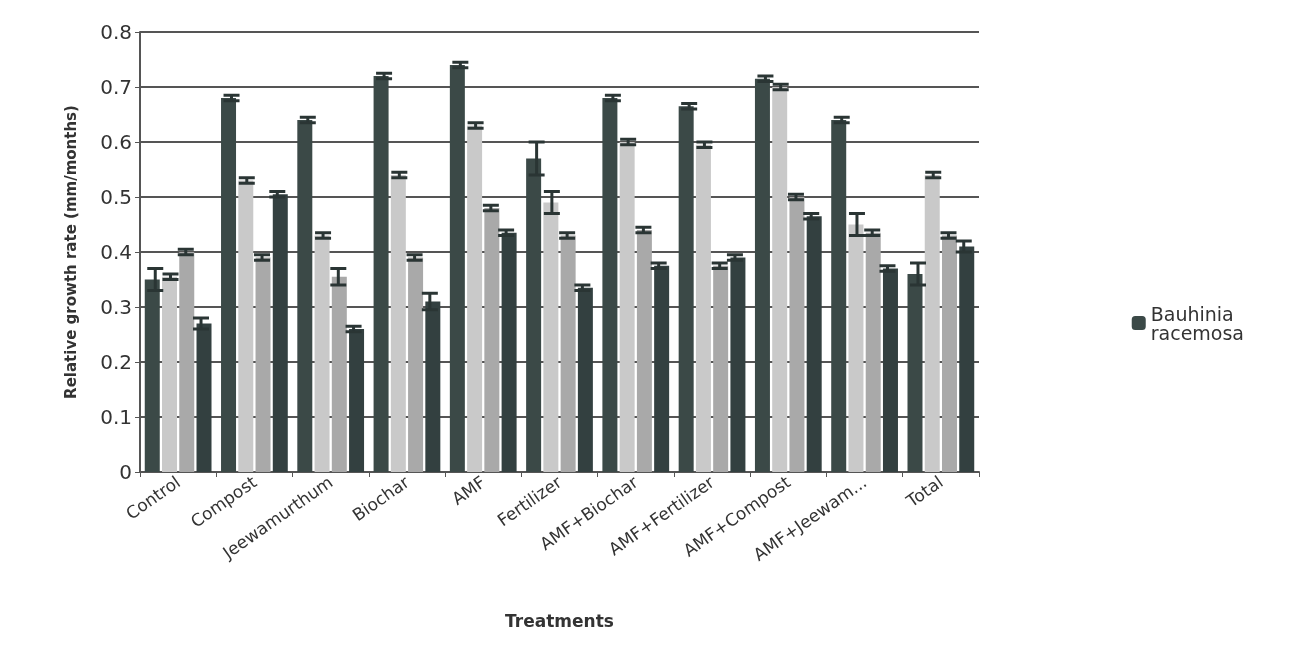  What do you see at coordinates (116, 362) in the screenshot?
I see `y-tick-label: 0.2` at bounding box center [116, 362].